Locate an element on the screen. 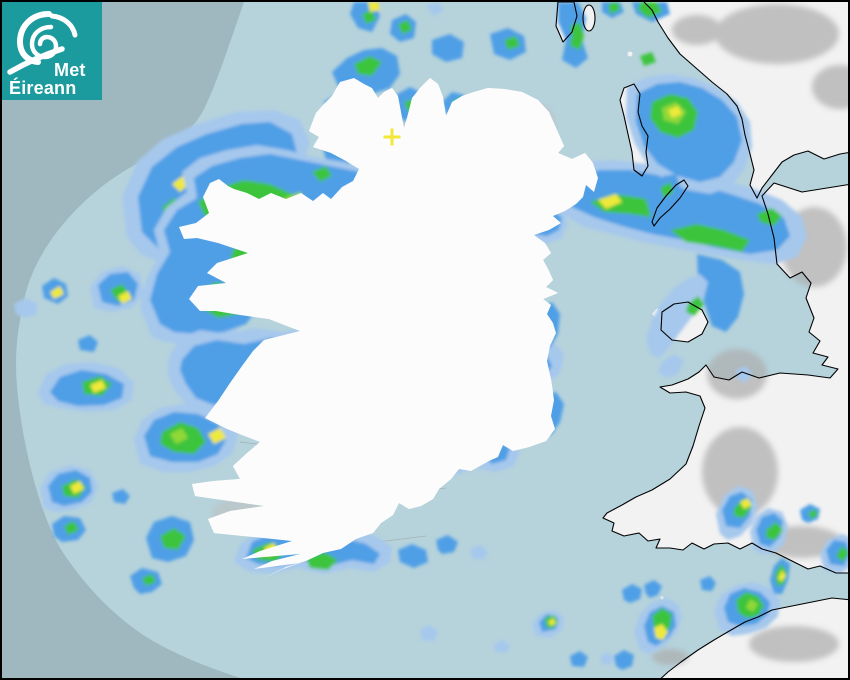  rain-cell-galloway is located at coordinates (689, 98).